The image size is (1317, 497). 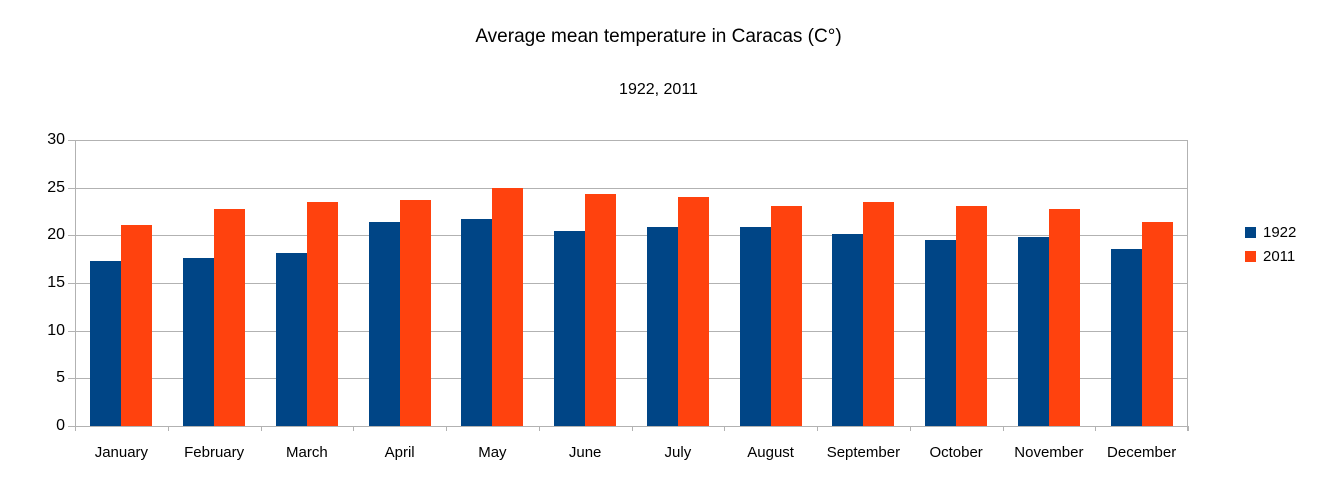 I want to click on x-tick-label-march: March, so click(x=307, y=452).